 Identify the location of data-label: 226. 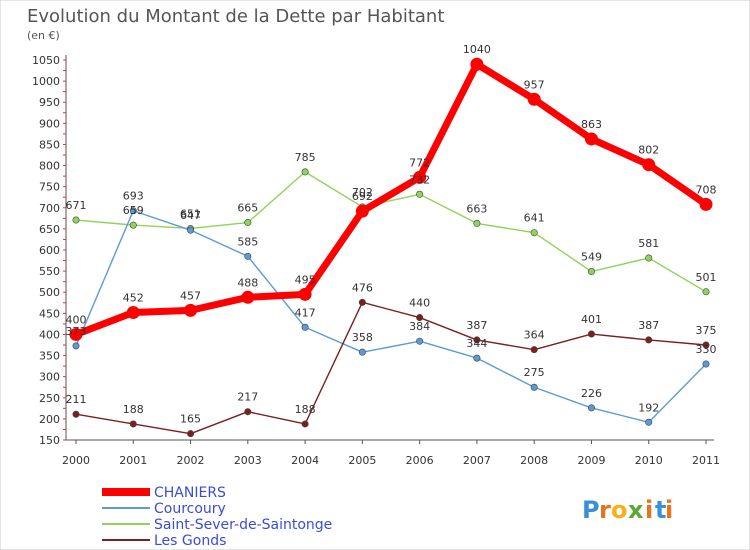
(591, 393).